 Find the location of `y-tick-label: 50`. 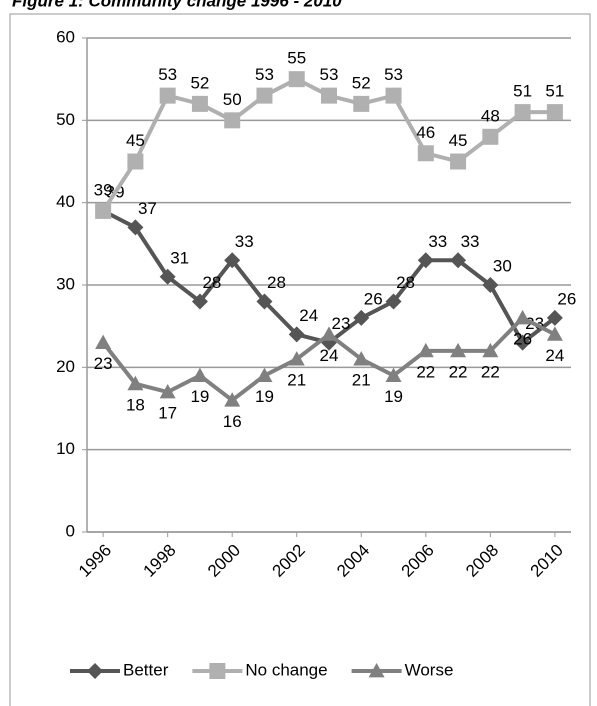

y-tick-label: 50 is located at coordinates (65, 119).